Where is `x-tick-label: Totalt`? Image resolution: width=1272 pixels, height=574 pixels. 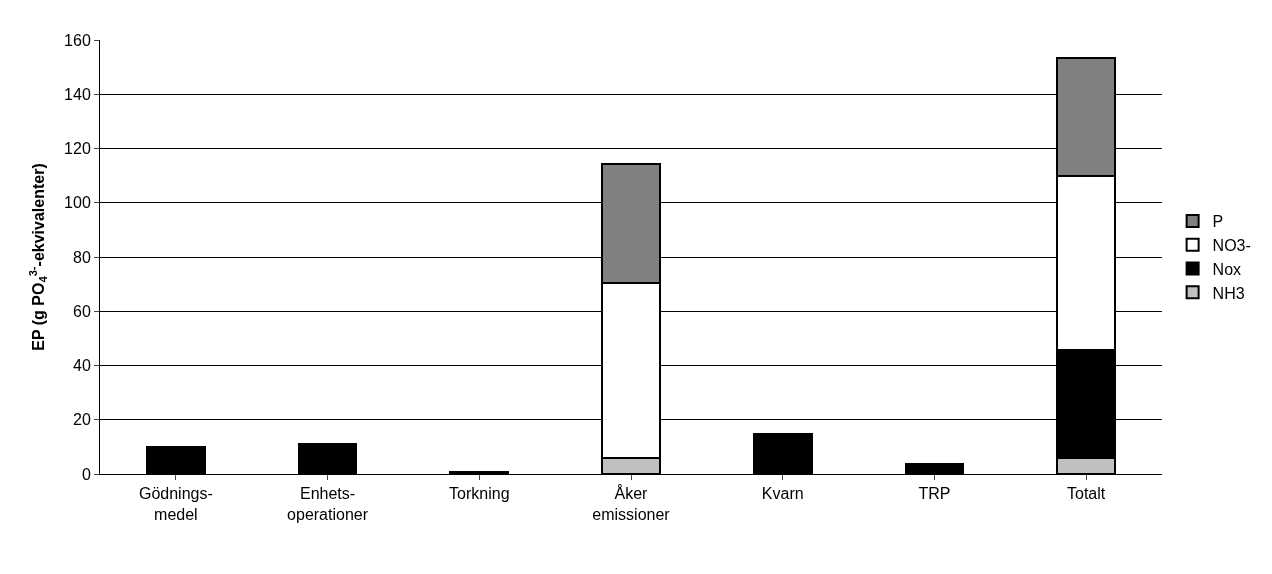 x-tick-label: Totalt is located at coordinates (1086, 494).